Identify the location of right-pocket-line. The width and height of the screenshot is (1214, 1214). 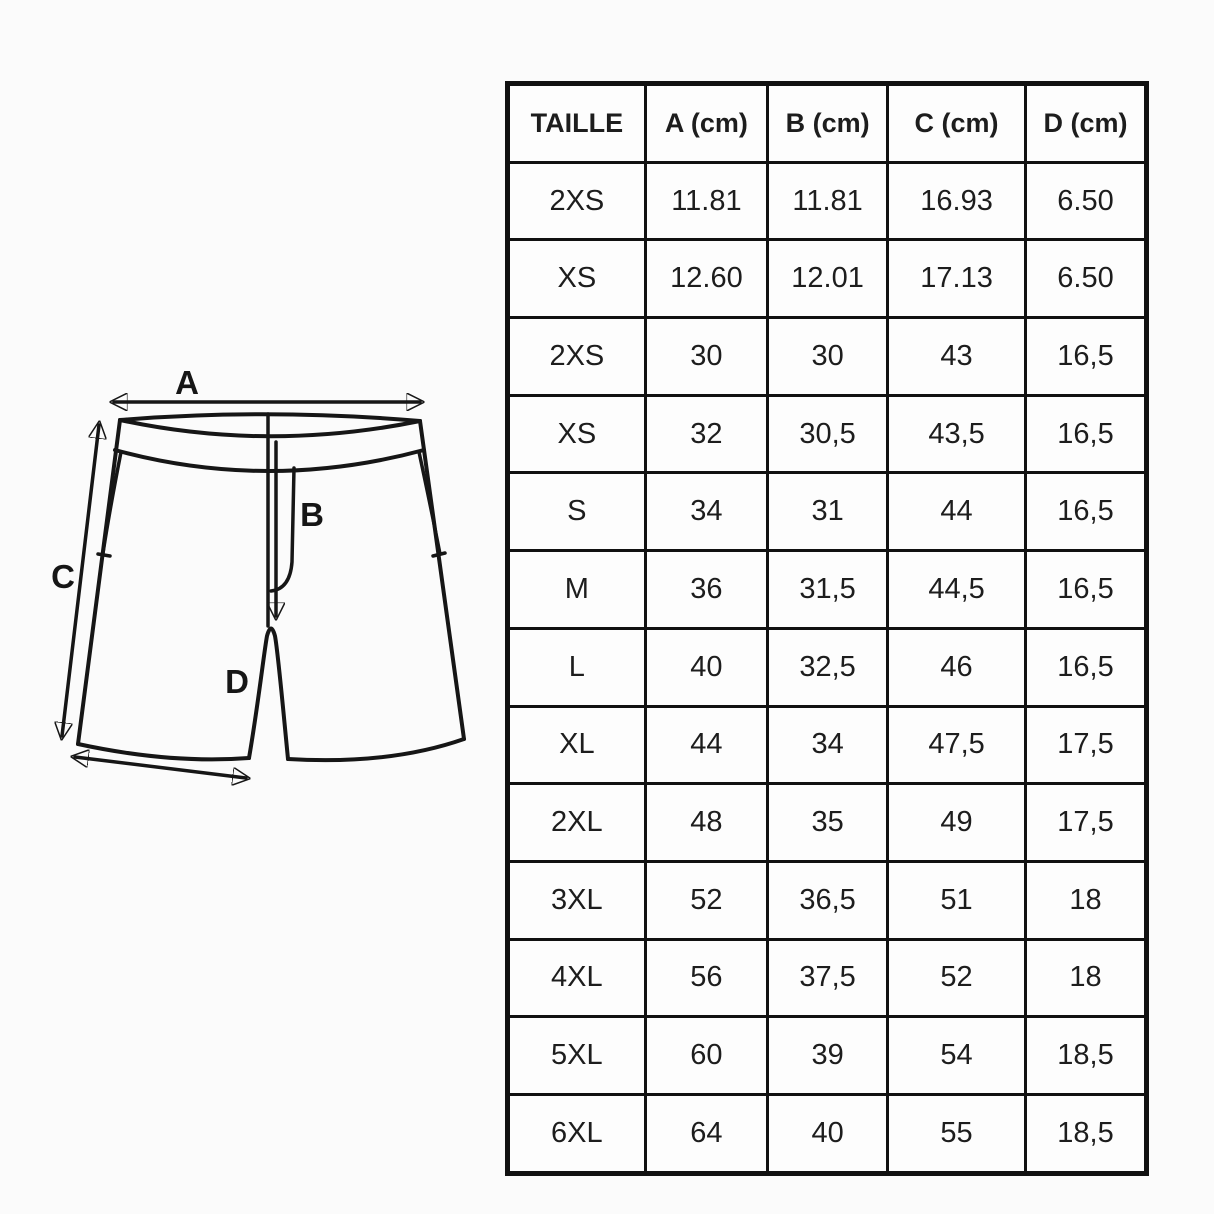
(429, 503).